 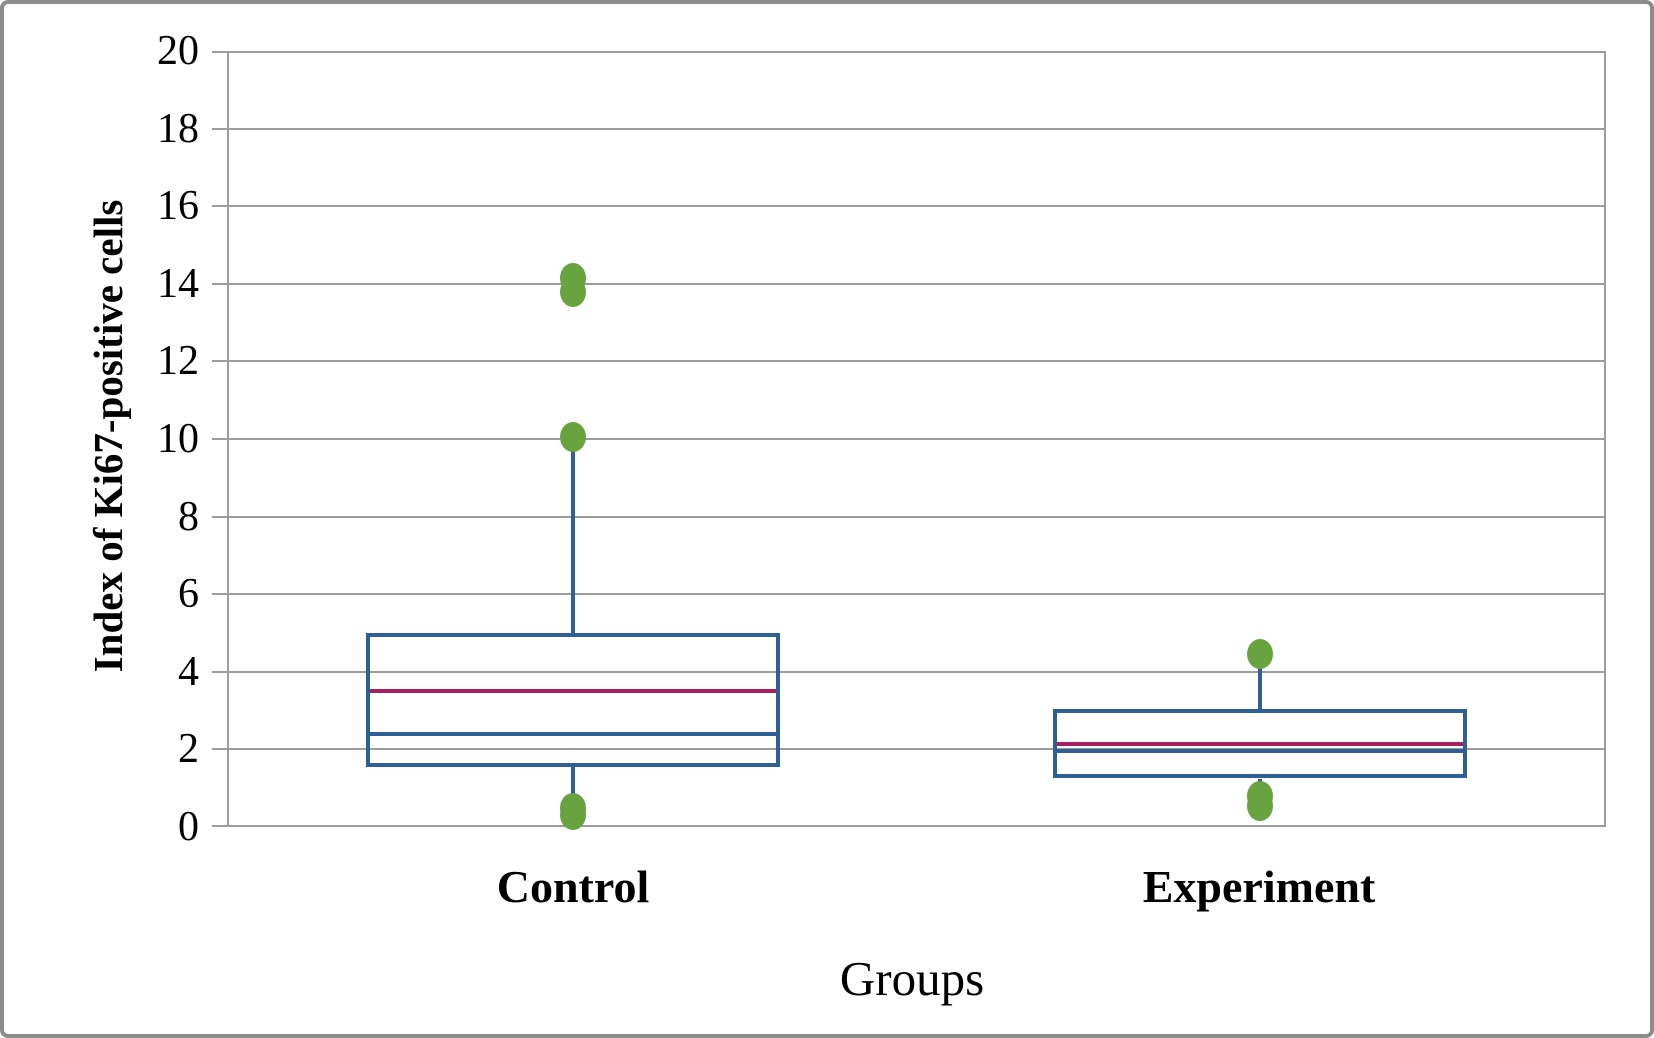 I want to click on mean-line-experiment, so click(x=1260, y=743).